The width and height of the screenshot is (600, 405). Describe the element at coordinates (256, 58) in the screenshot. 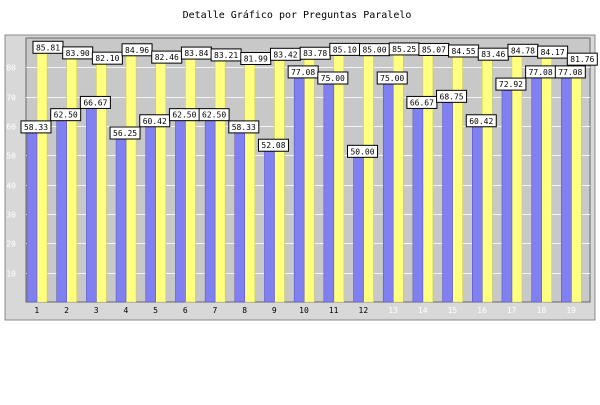

I see `data-label: 81.99` at that location.